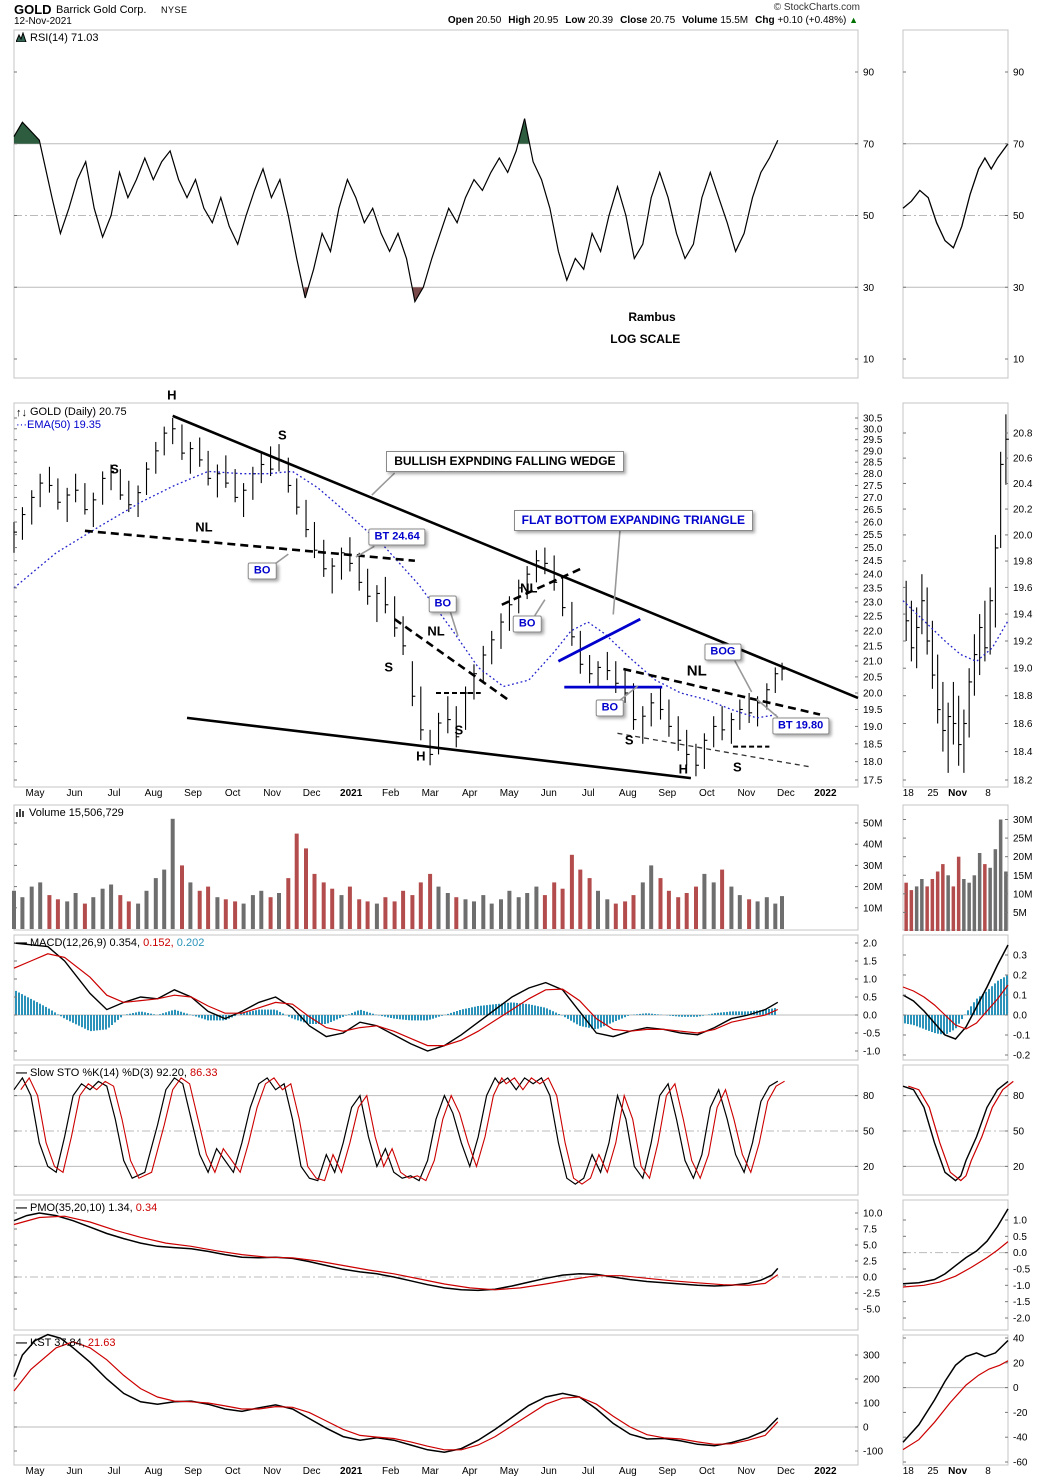 This screenshot has height=1484, width=1050. What do you see at coordinates (1022, 1270) in the screenshot?
I see `axis-tick-label: -0.5` at bounding box center [1022, 1270].